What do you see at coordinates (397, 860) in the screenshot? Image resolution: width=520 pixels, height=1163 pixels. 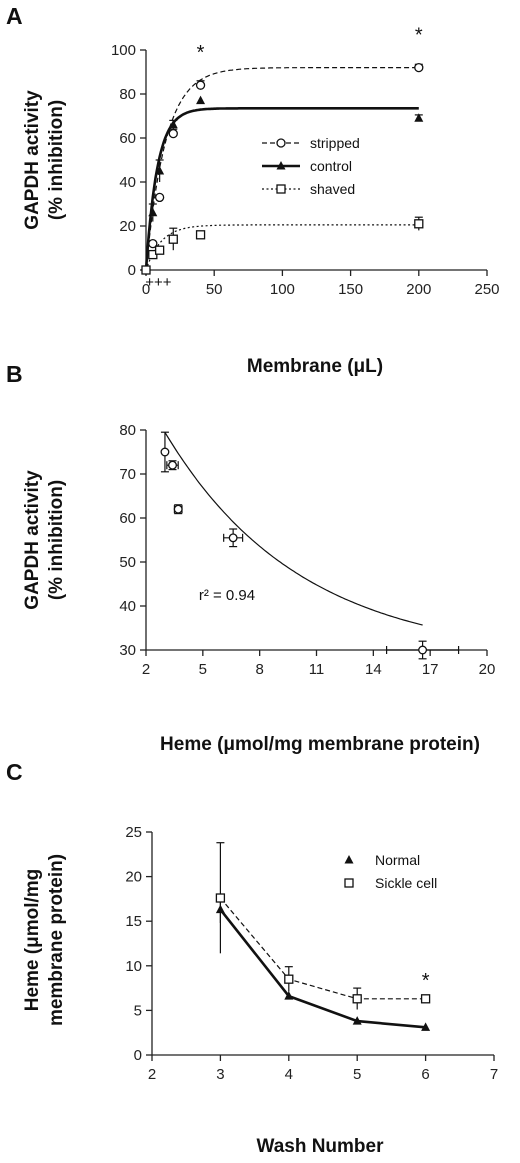 I see `legend-normal-label: Normal` at bounding box center [397, 860].